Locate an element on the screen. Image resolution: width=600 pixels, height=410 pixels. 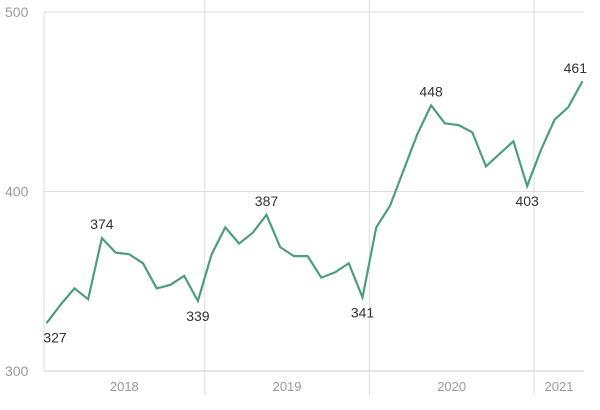
data-label: 327 is located at coordinates (55, 338).